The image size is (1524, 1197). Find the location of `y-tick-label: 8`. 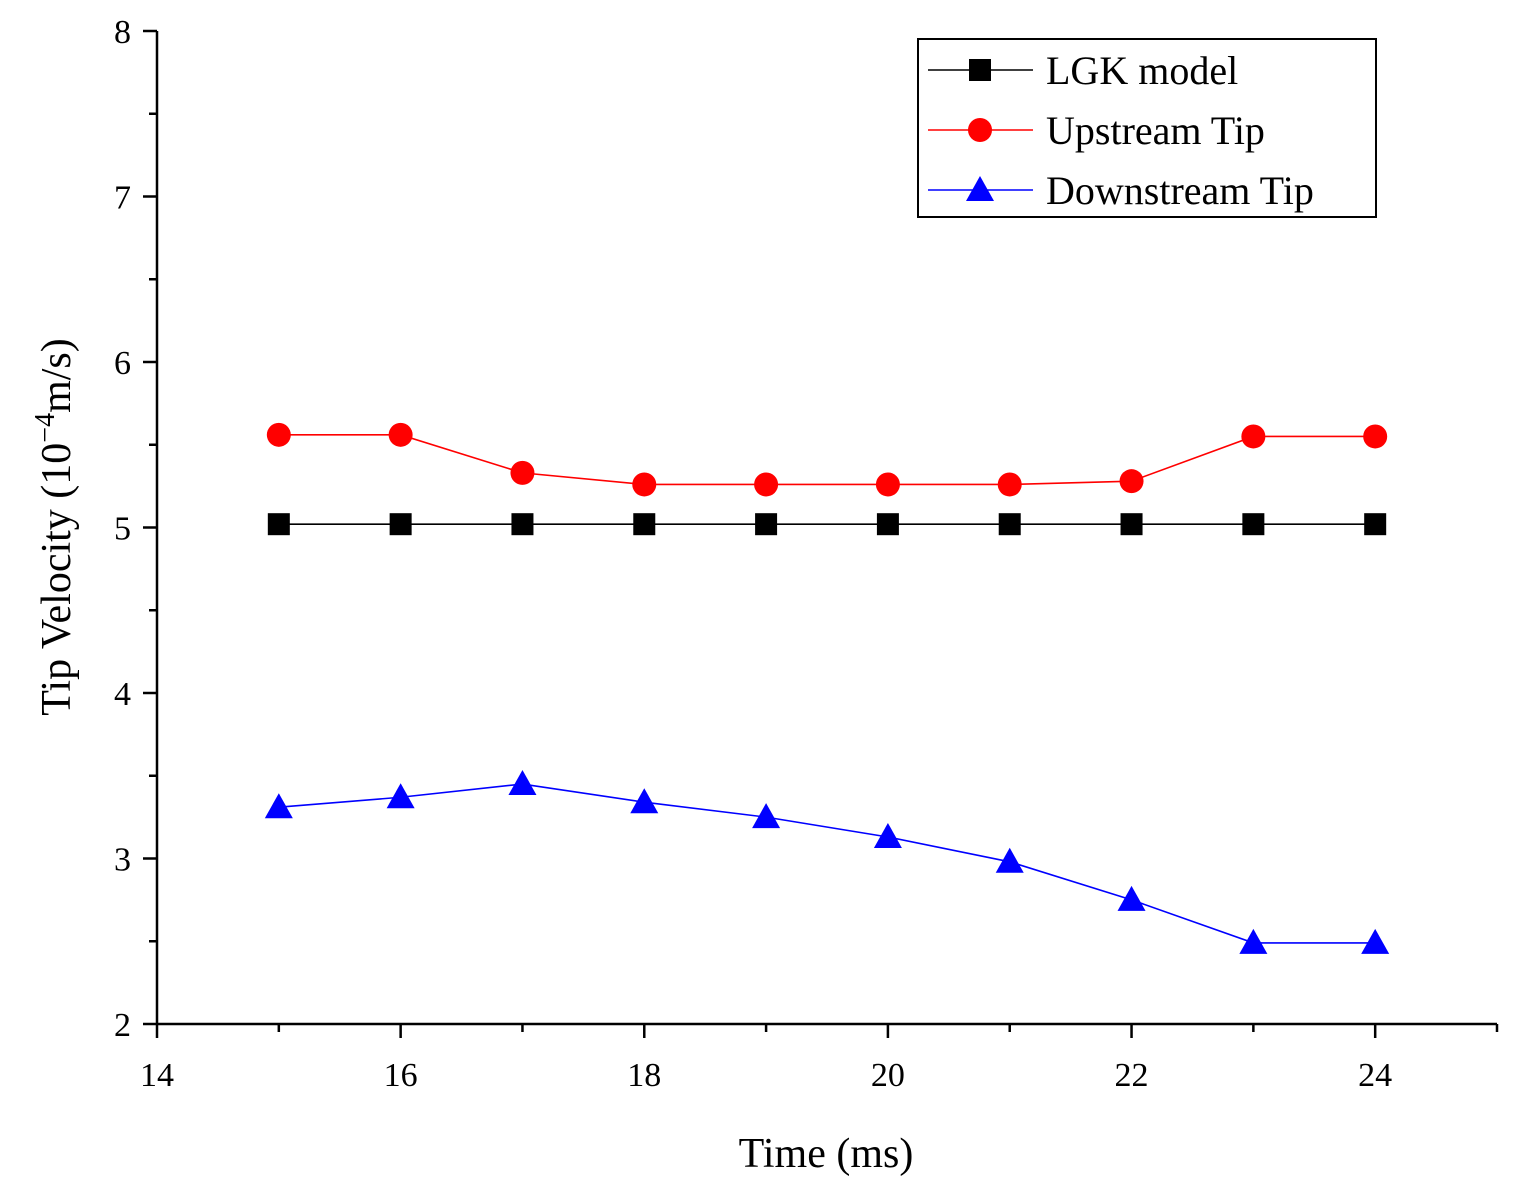

y-tick-label: 8 is located at coordinates (122, 32).